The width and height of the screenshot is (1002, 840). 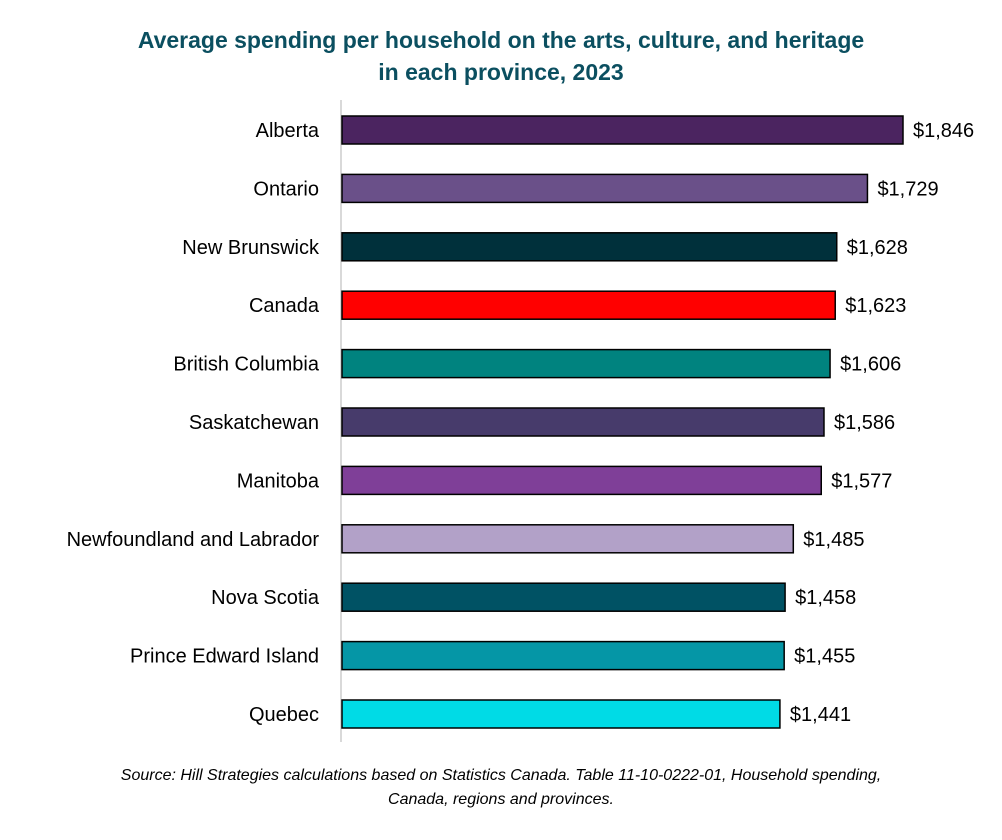 What do you see at coordinates (825, 598) in the screenshot?
I see `value-label-nova-scotia: $1,458` at bounding box center [825, 598].